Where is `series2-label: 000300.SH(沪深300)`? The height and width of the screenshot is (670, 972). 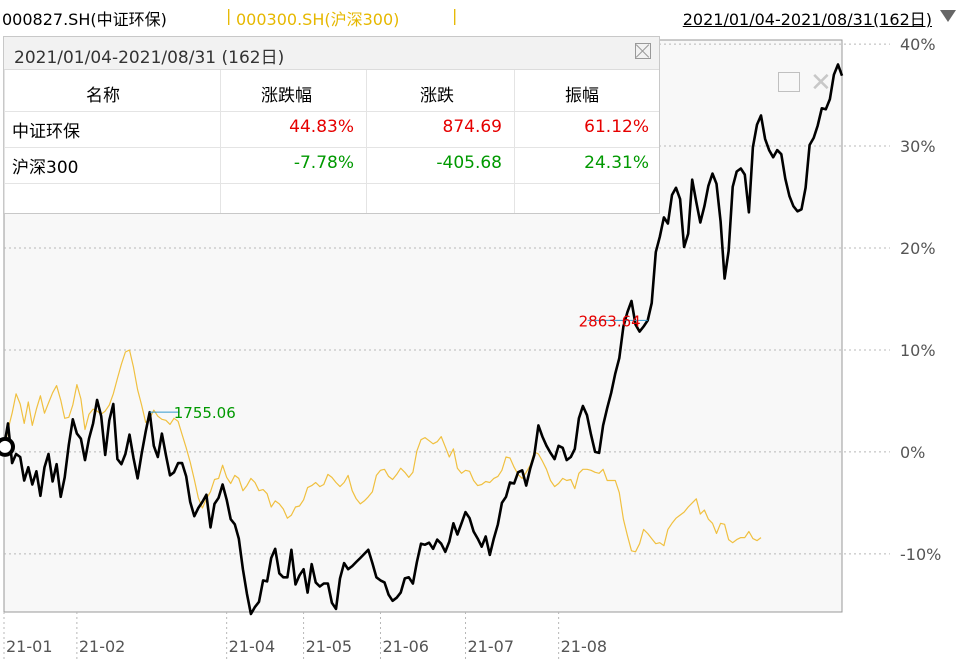 series2-label: 000300.SH(沪深300) is located at coordinates (318, 19).